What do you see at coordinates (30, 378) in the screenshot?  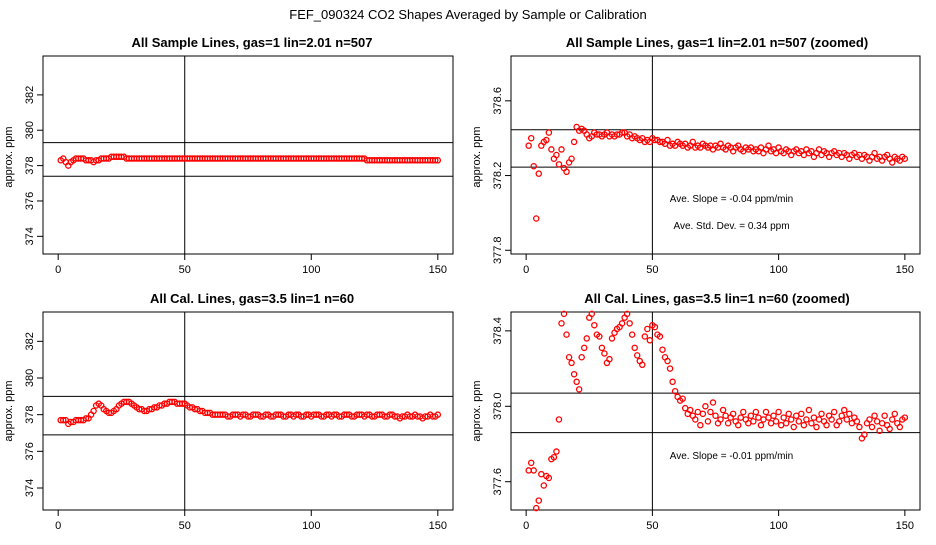 I see `y-tick-label: 380` at bounding box center [30, 378].